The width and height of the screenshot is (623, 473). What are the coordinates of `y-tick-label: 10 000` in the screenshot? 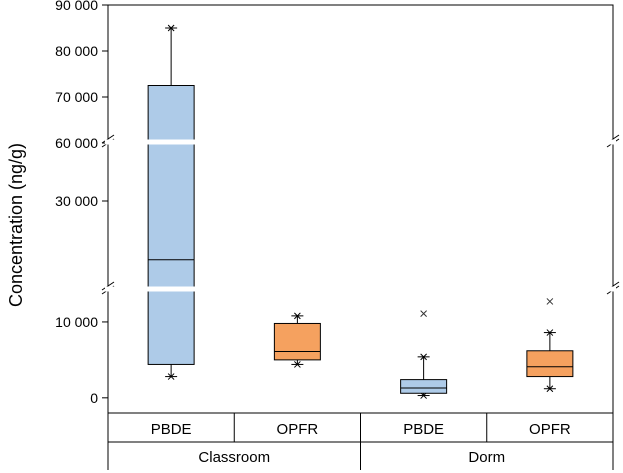 It's located at (76, 322).